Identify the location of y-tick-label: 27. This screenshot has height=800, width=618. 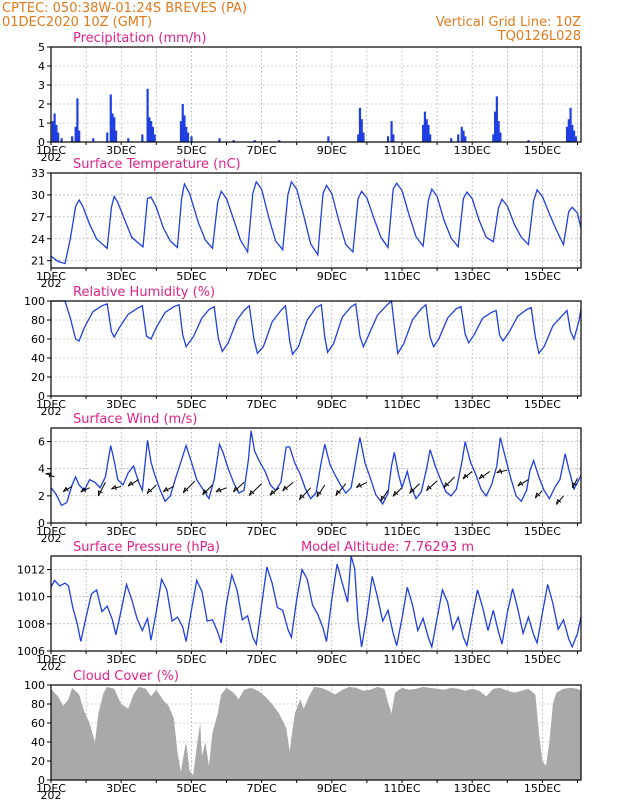
(38, 217).